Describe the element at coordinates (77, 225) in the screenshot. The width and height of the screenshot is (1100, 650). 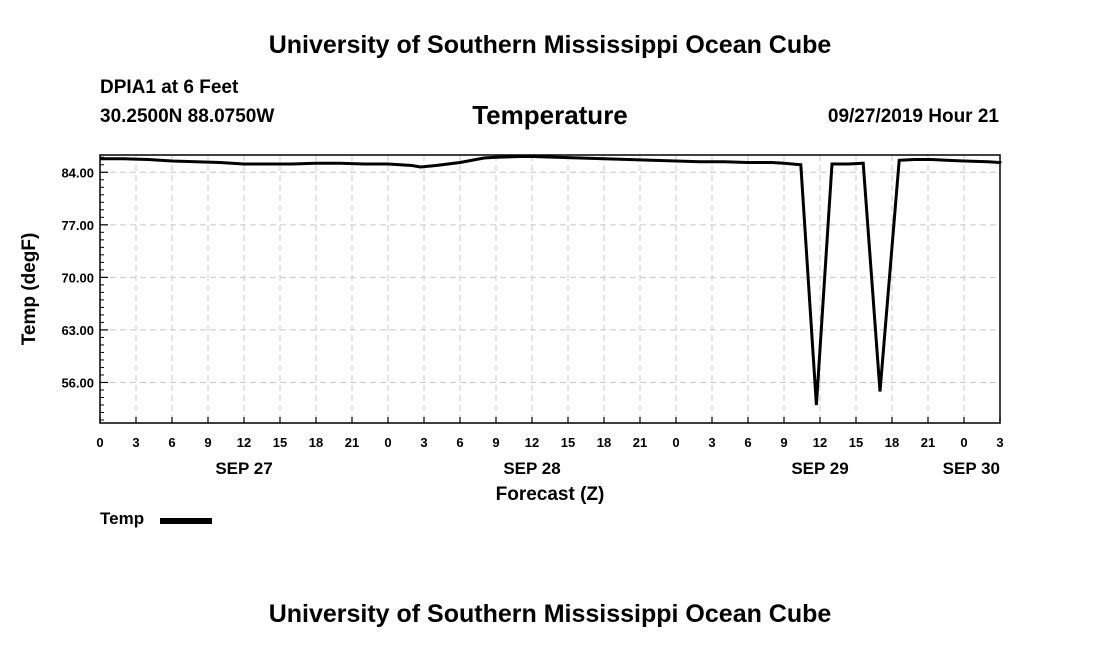
I see `y-tick-label: 77.00` at that location.